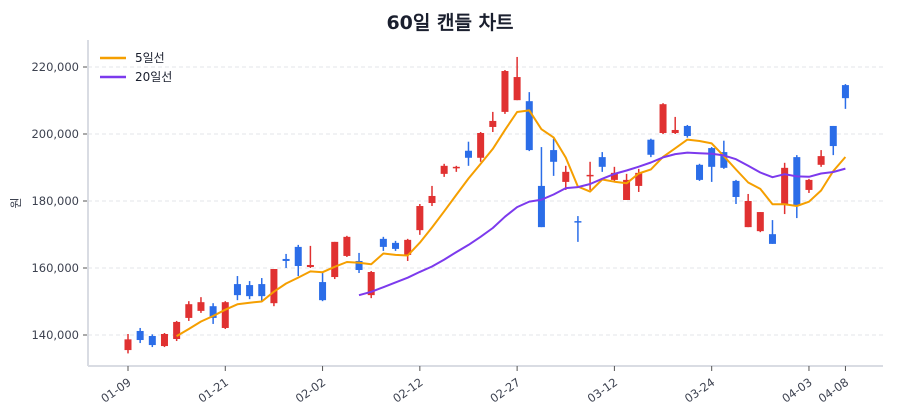 The width and height of the screenshot is (900, 420). Describe the element at coordinates (833, 390) in the screenshot. I see `x-tick-label: 04-08` at that location.